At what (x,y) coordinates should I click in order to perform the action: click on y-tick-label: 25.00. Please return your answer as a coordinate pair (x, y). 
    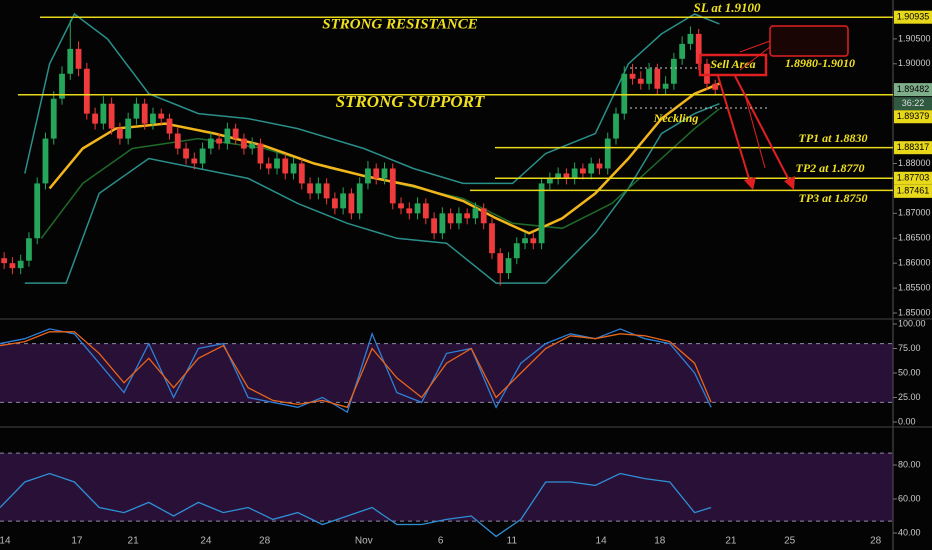
    Looking at the image, I should click on (909, 397).